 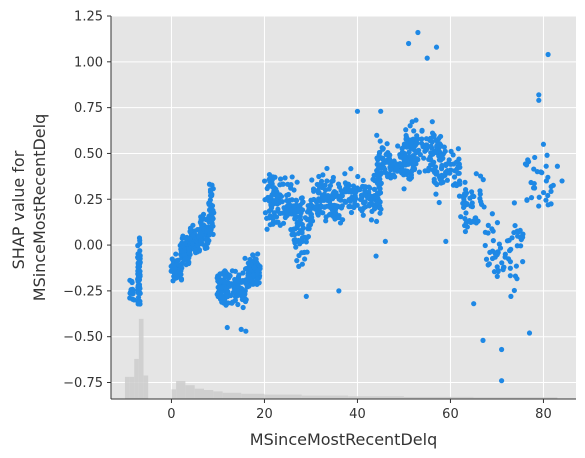 What do you see at coordinates (29, 207) in the screenshot?
I see `y-axis-label: SHAP value for MSinceMostRecentDelq` at bounding box center [29, 207].